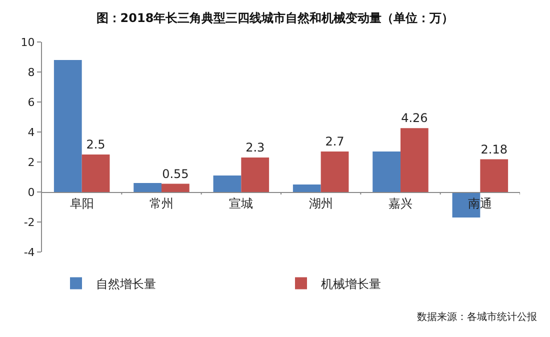  What do you see at coordinates (31, 192) in the screenshot?
I see `y-tick-label: 0` at bounding box center [31, 192].